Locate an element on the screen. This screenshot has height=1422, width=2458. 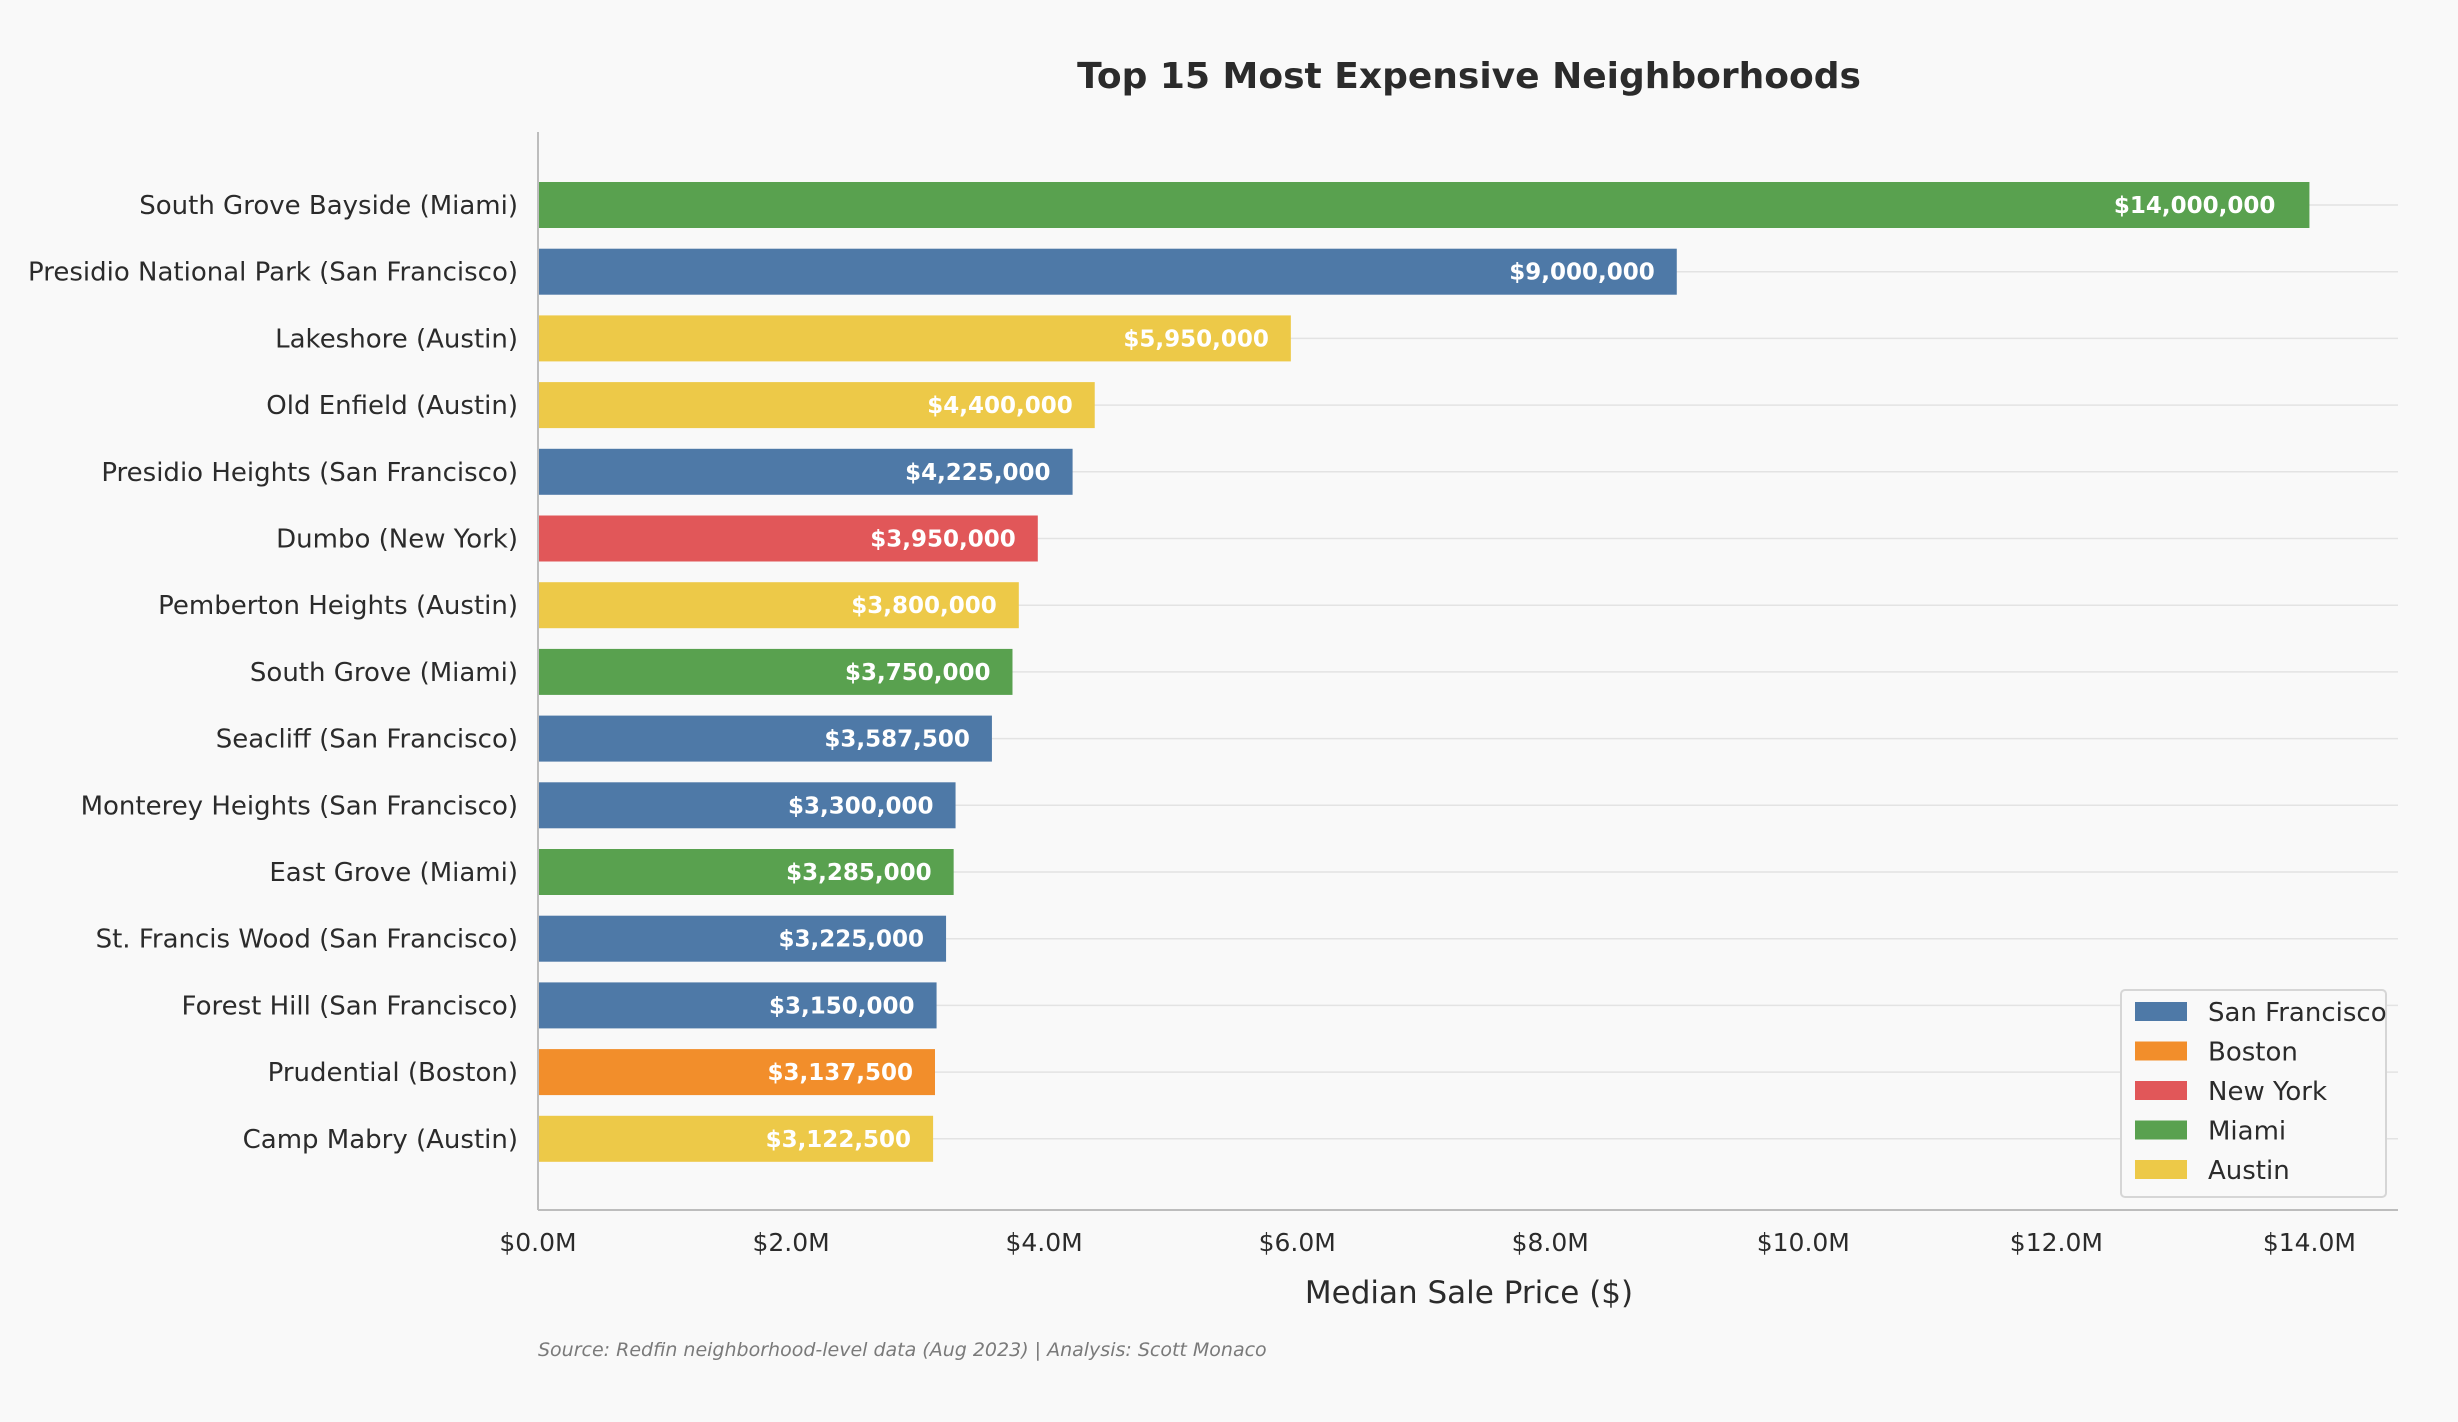
legend-label: New York is located at coordinates (2267, 1092).